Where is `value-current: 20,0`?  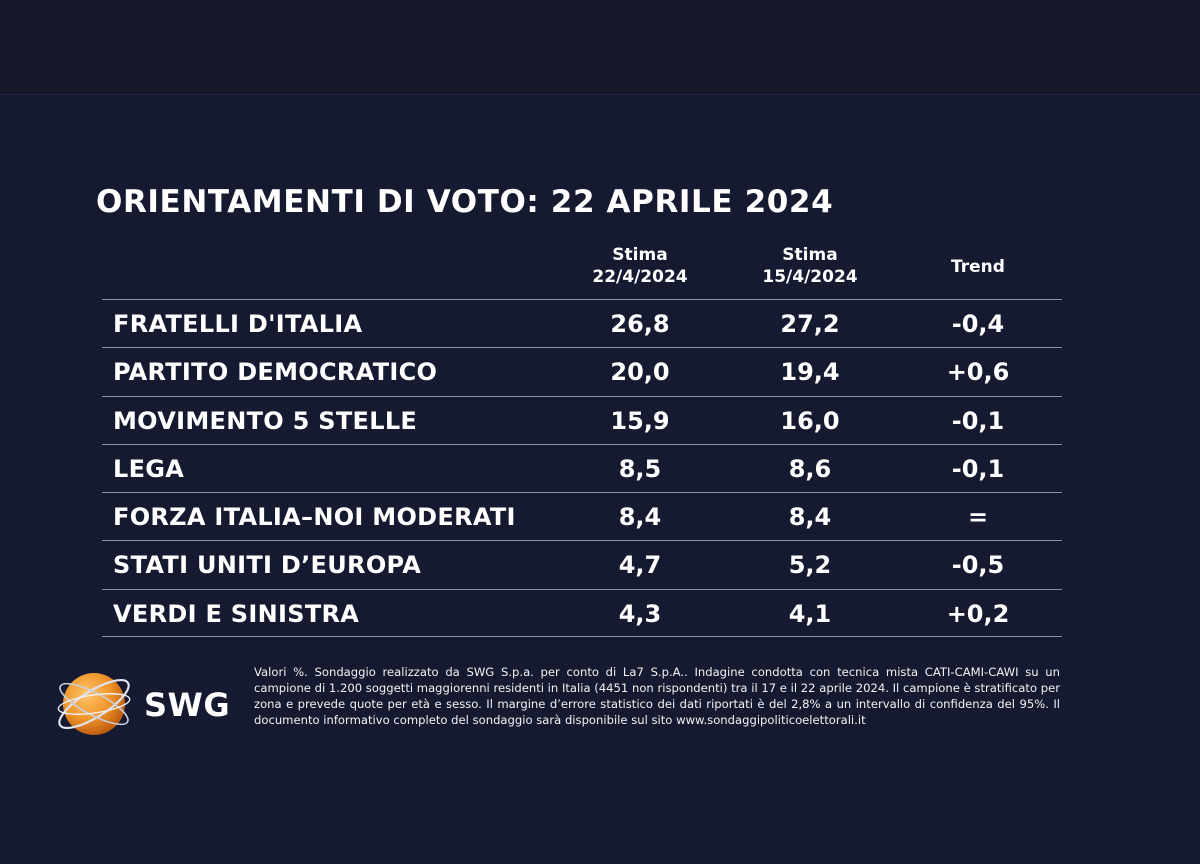
value-current: 20,0 is located at coordinates (640, 372).